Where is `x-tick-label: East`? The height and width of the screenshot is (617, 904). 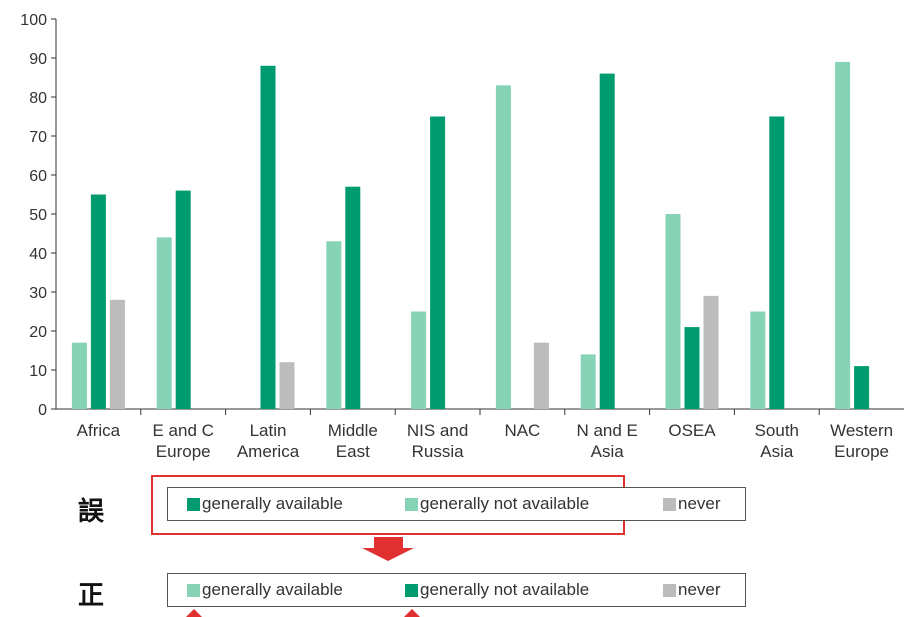
x-tick-label: East is located at coordinates (353, 451).